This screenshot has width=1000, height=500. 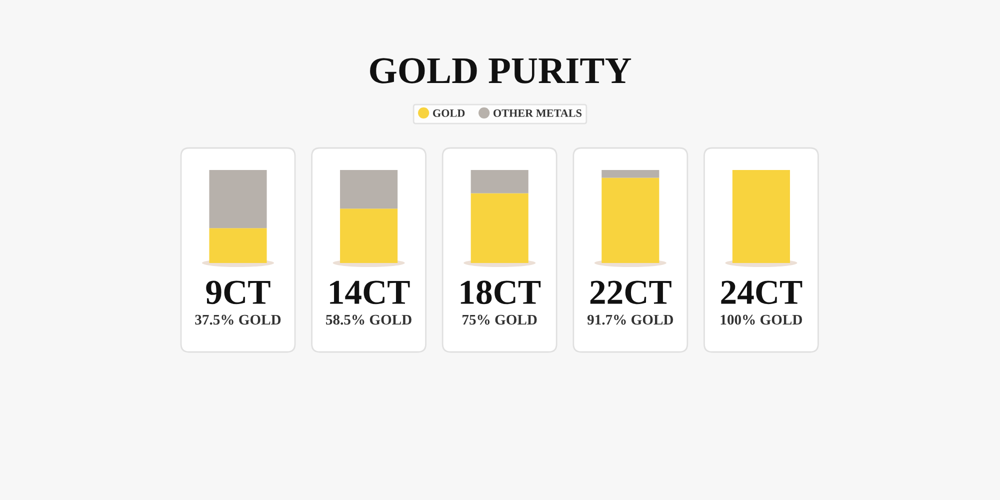 I want to click on legend-label: GOLD, so click(x=449, y=113).